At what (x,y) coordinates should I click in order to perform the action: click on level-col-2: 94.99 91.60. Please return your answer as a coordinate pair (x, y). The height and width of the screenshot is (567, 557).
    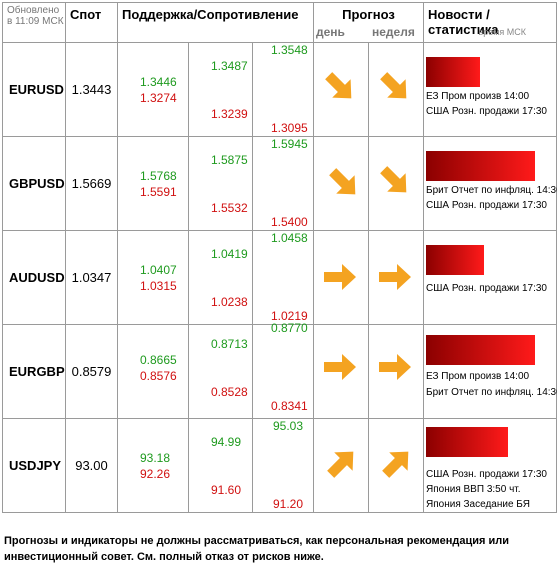
    Looking at the image, I should click on (220, 465).